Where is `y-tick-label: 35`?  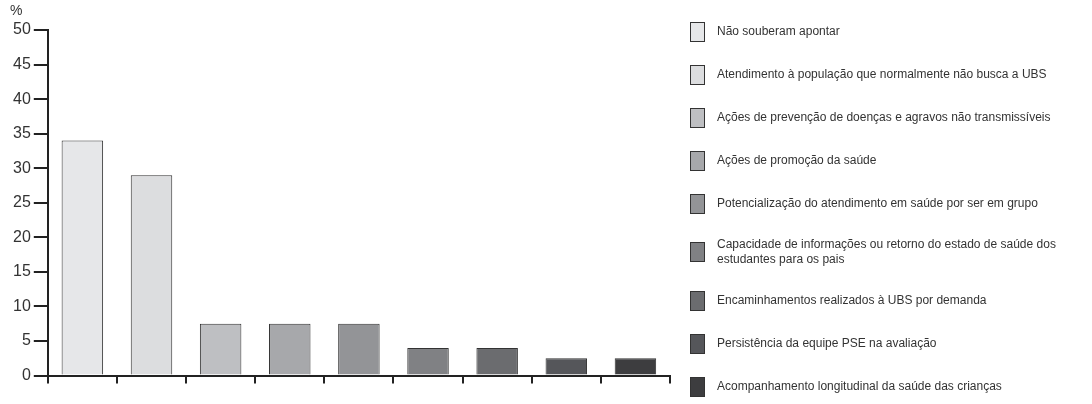 y-tick-label: 35 is located at coordinates (22, 133).